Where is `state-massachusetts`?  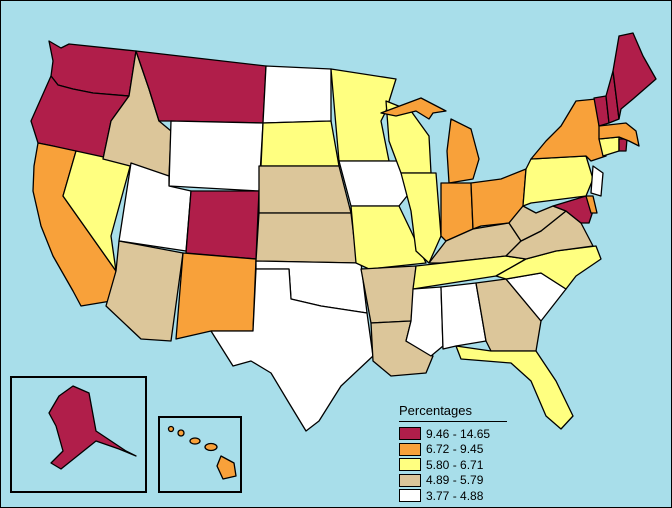 state-massachusetts is located at coordinates (619, 134).